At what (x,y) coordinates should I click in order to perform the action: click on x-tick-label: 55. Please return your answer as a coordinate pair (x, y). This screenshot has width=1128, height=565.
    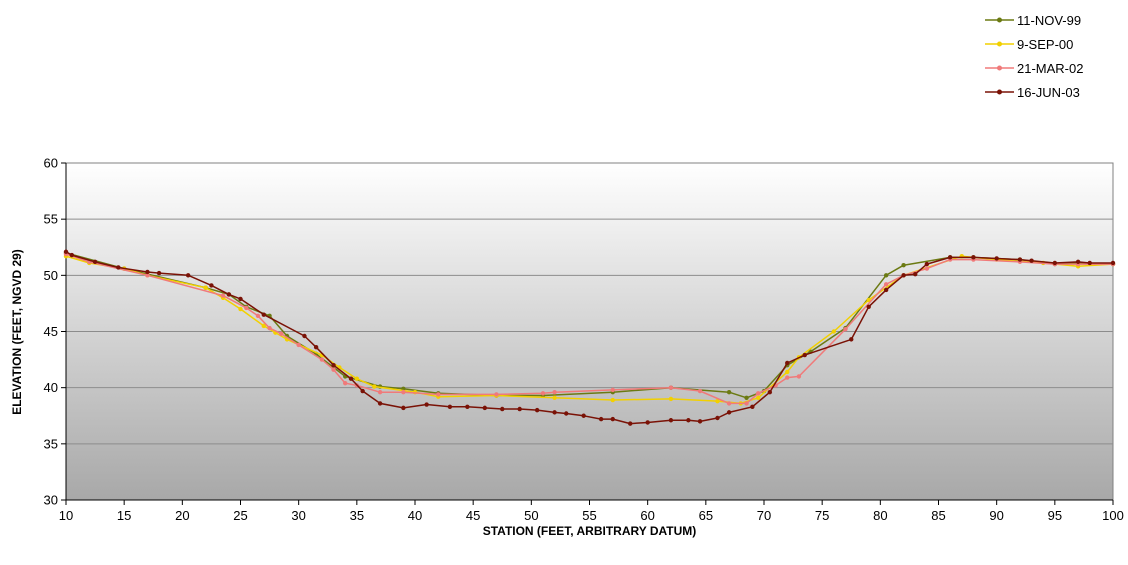
    Looking at the image, I should click on (589, 515).